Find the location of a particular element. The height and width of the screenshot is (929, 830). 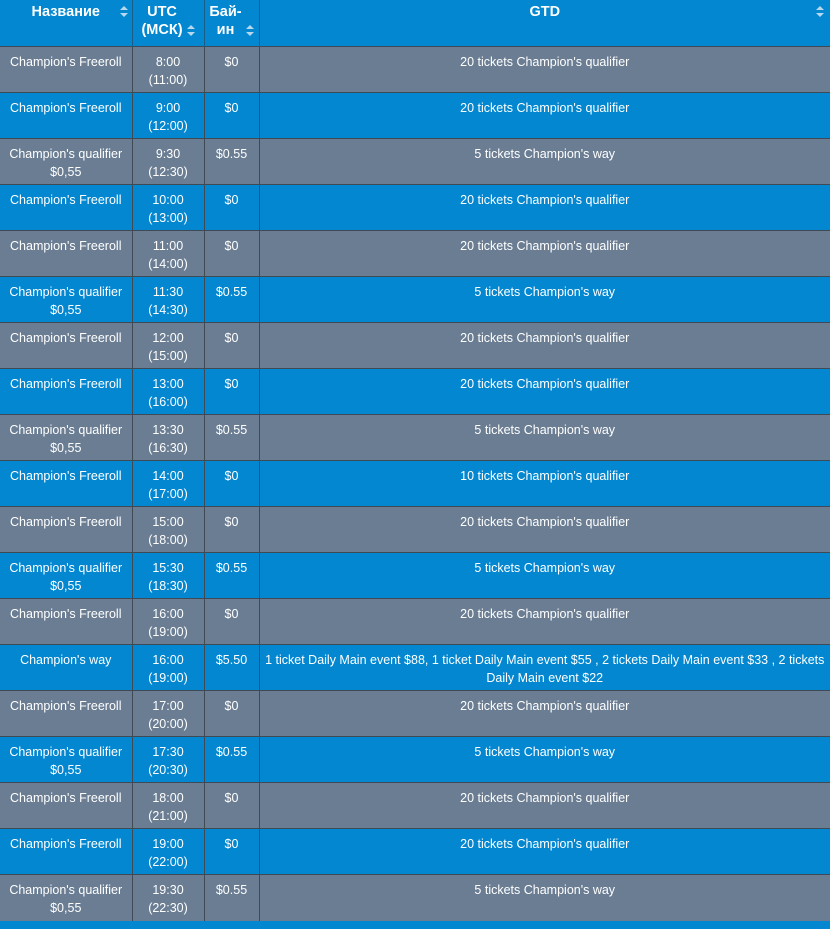

table-header-row: Название UTC (МСК) Бай-ин GTD is located at coordinates (415, 23).